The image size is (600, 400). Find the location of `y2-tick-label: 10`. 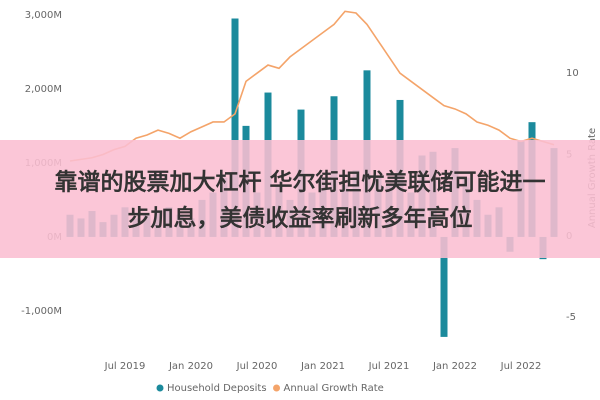

y2-tick-label: 10 is located at coordinates (572, 73).